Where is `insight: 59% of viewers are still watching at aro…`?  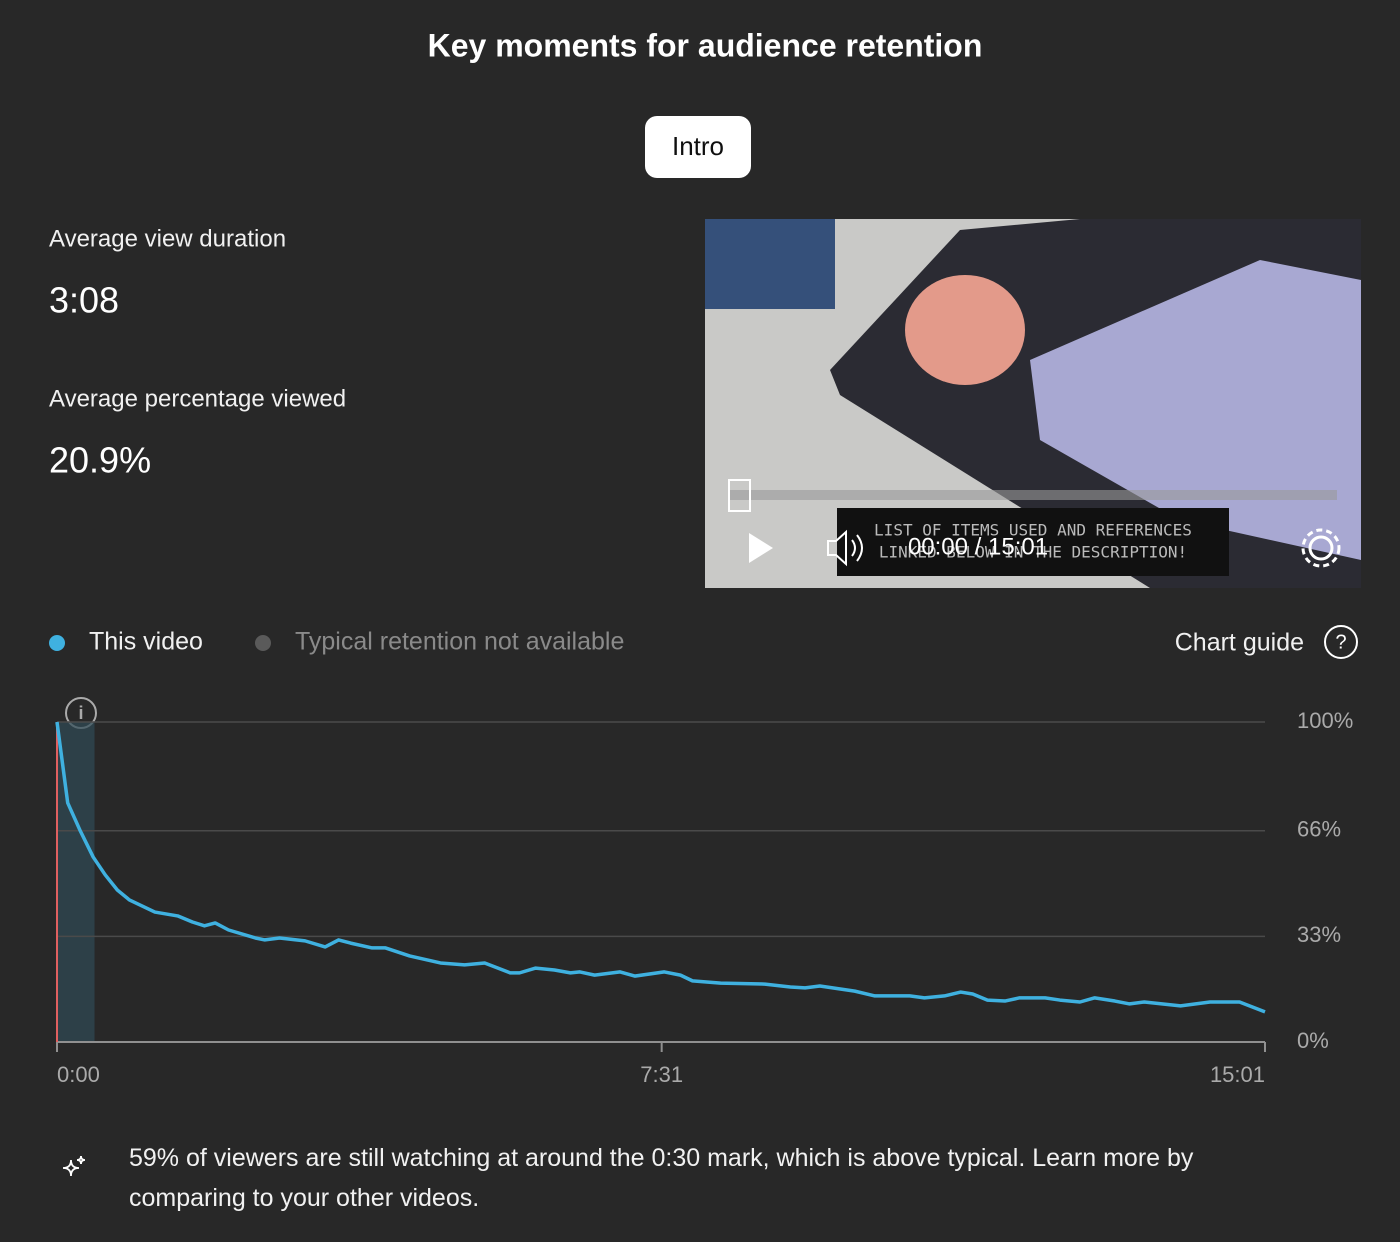
insight: 59% of viewers are still watching at aro… is located at coordinates (661, 1178).